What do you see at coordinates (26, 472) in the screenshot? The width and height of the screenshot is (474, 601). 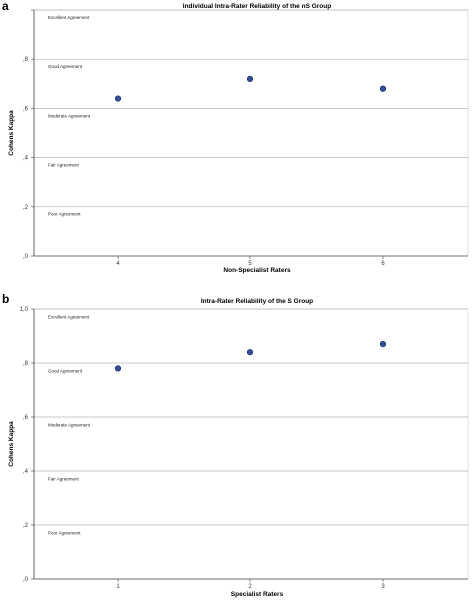 I see `panel-b-y-tick-label: ,4` at bounding box center [26, 472].